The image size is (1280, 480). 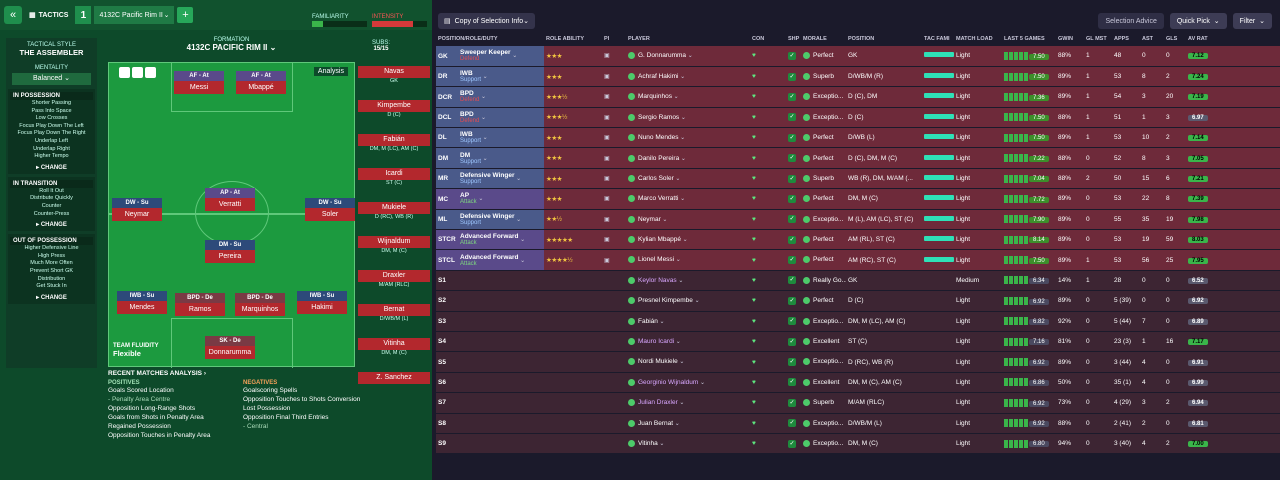 What do you see at coordinates (230, 199) in the screenshot?
I see `player-slot: AP - At Verratti` at bounding box center [230, 199].